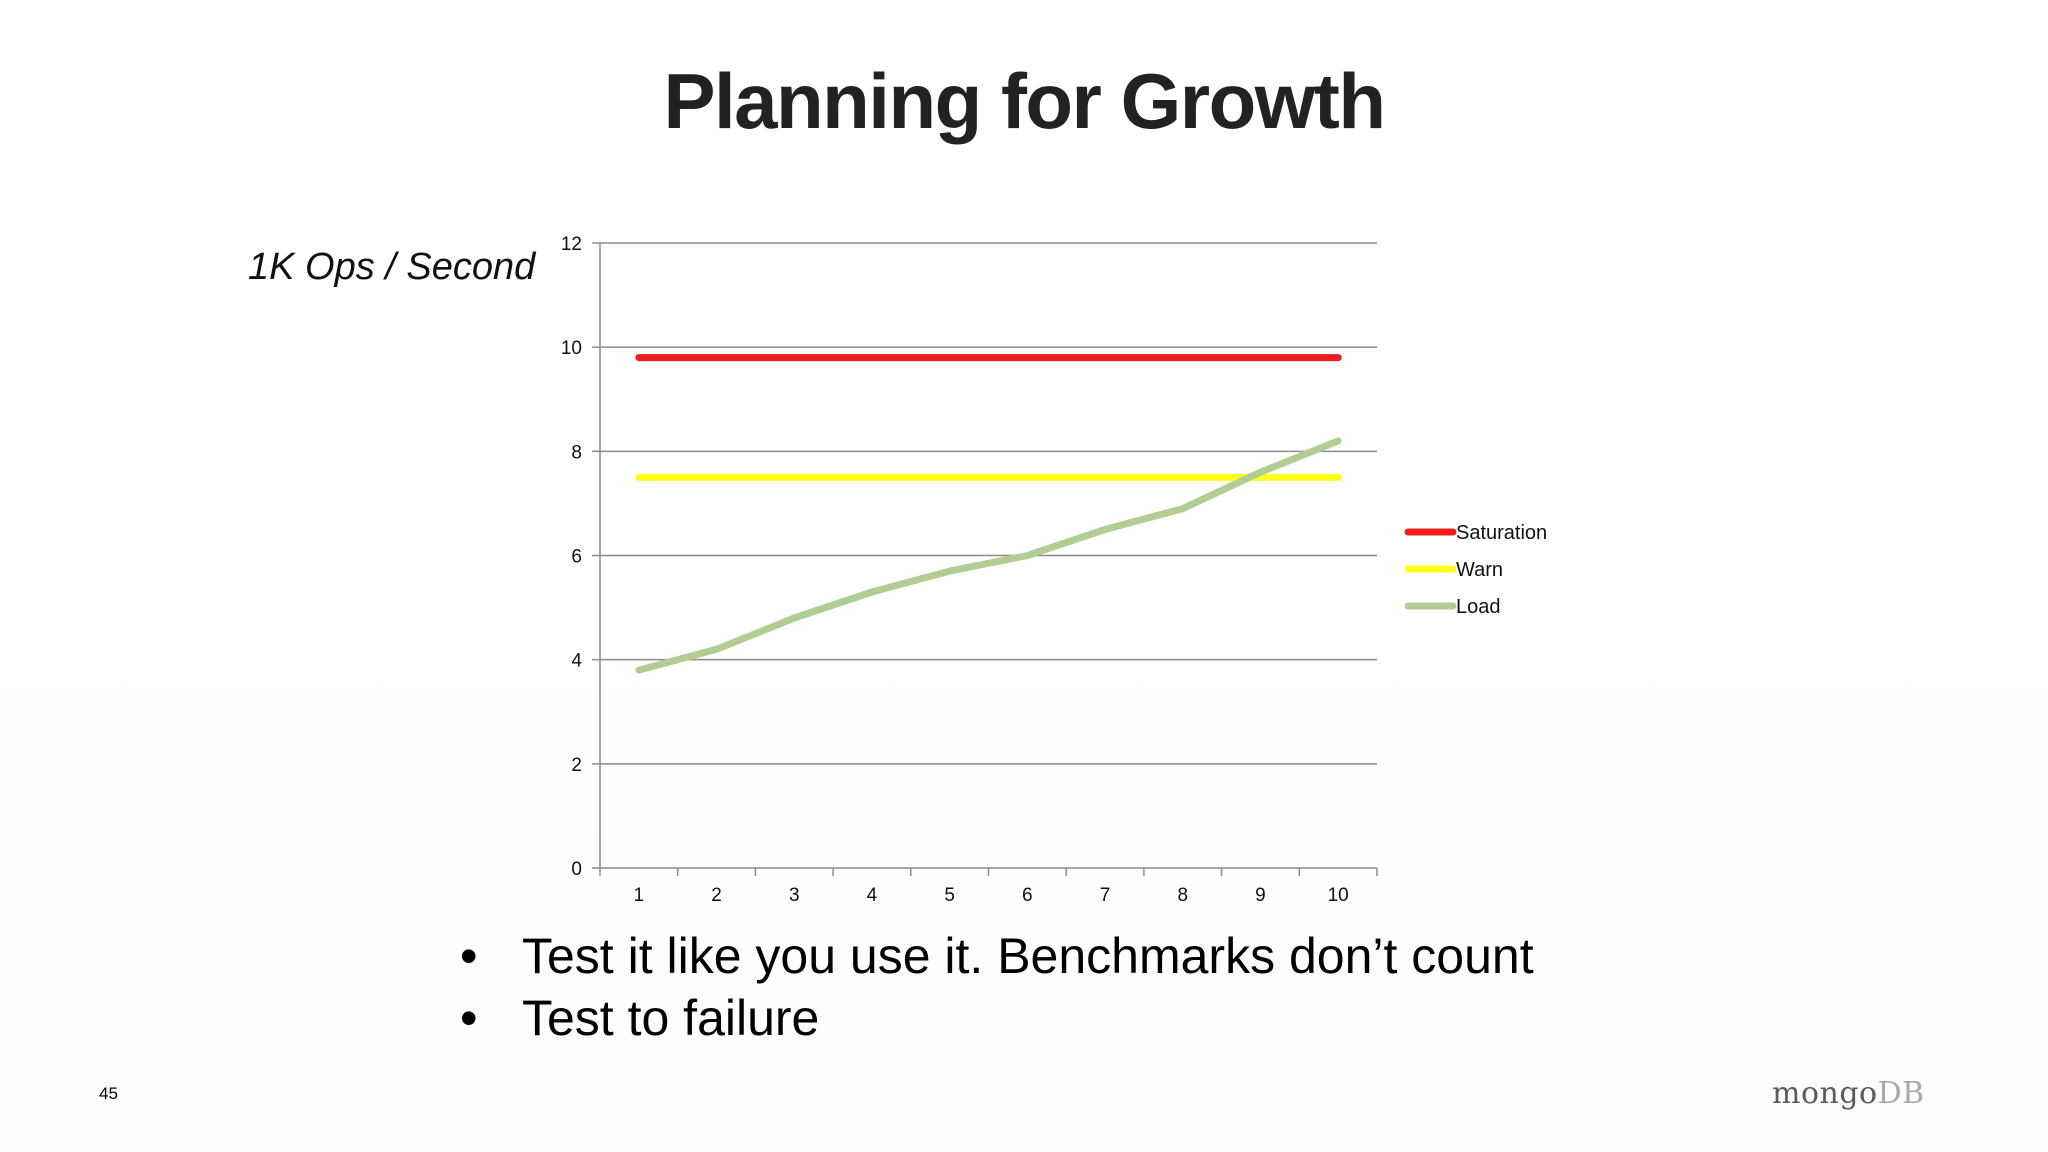  I want to click on x-tick-label: 5, so click(949, 895).